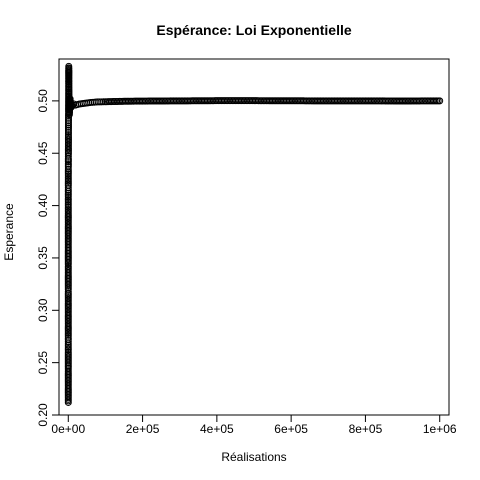 The width and height of the screenshot is (480, 480). I want to click on x-tick-label: 6e+05, so click(291, 429).